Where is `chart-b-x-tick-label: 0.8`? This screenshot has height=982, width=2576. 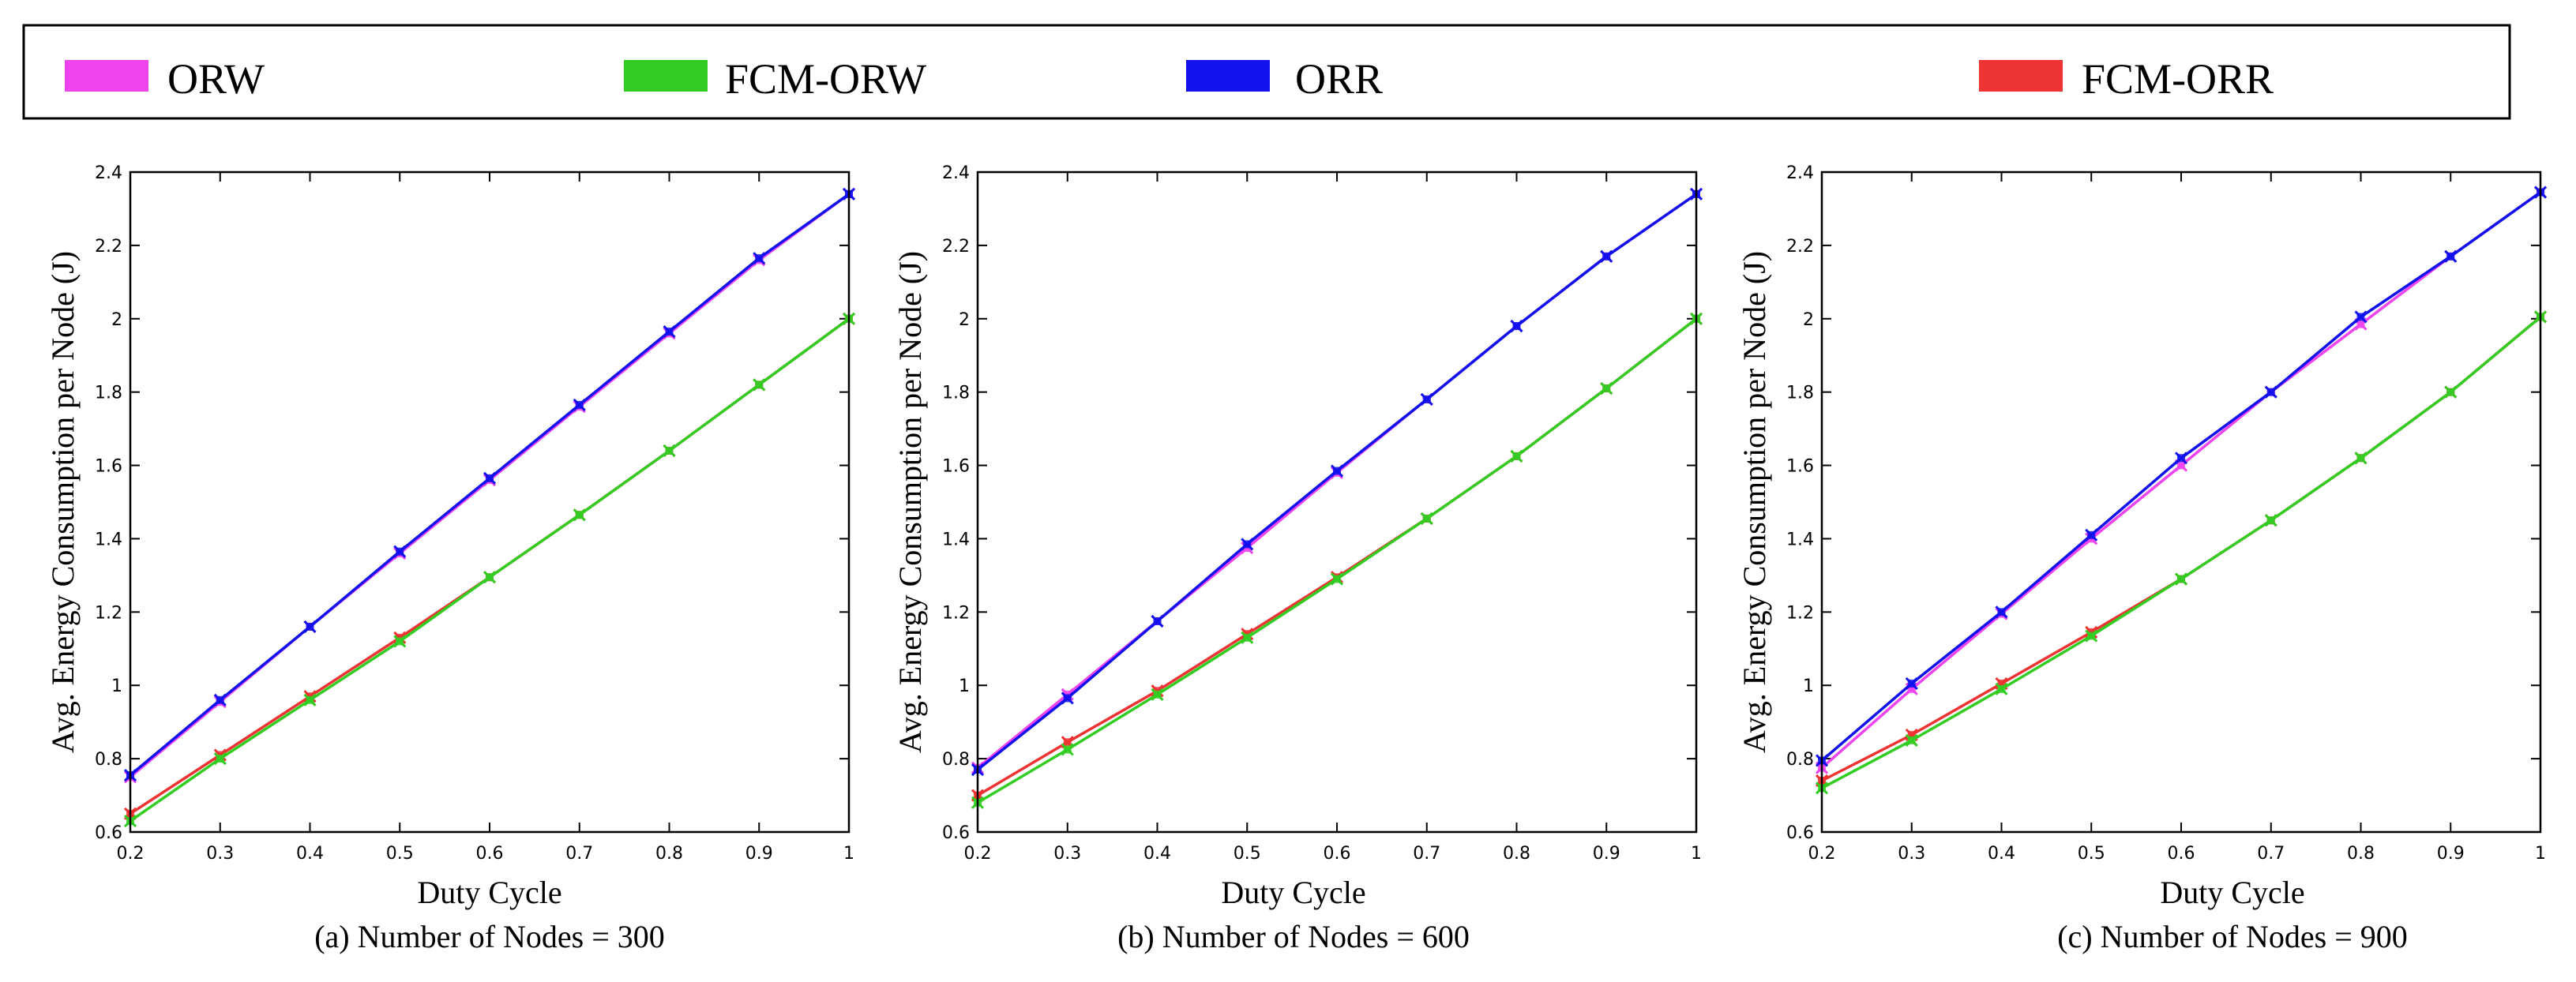
chart-b-x-tick-label: 0.8 is located at coordinates (1516, 854).